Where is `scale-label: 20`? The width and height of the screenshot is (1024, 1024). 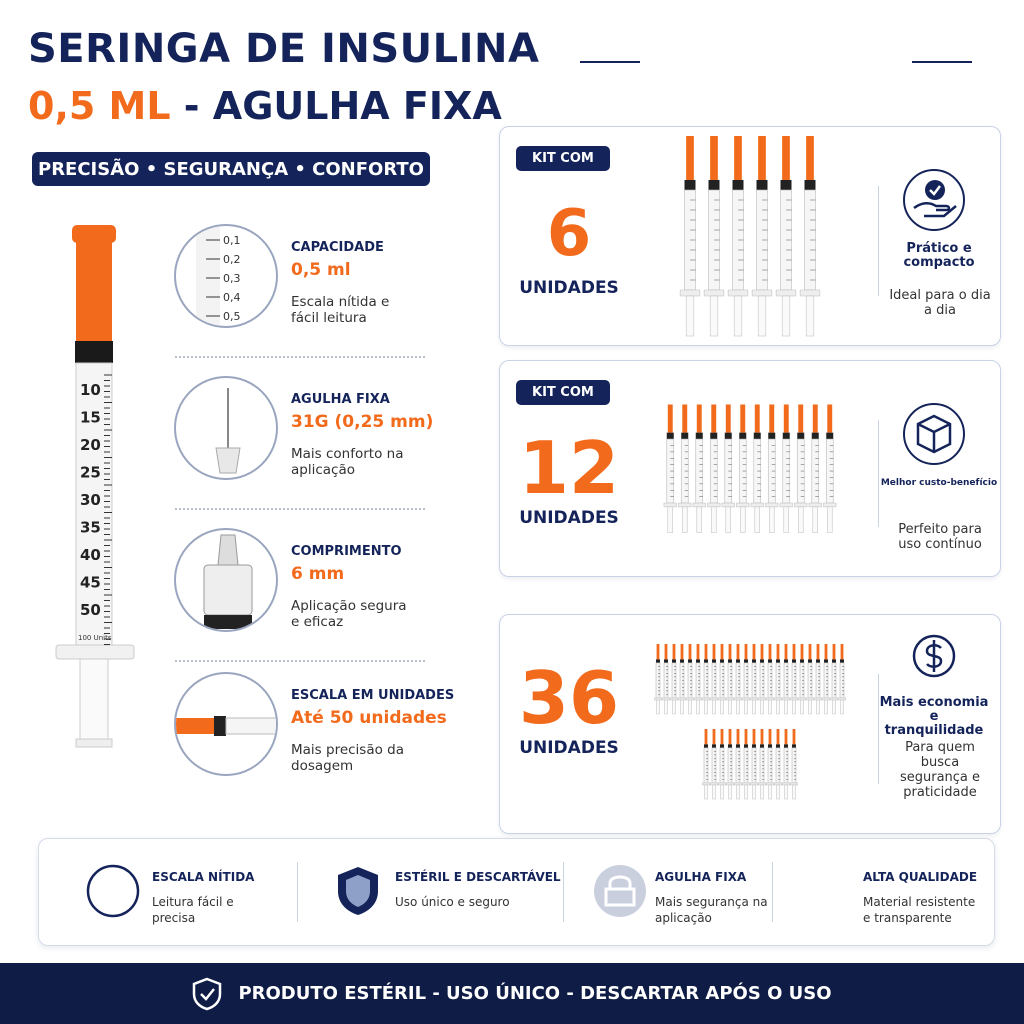
scale-label: 20 is located at coordinates (90, 445).